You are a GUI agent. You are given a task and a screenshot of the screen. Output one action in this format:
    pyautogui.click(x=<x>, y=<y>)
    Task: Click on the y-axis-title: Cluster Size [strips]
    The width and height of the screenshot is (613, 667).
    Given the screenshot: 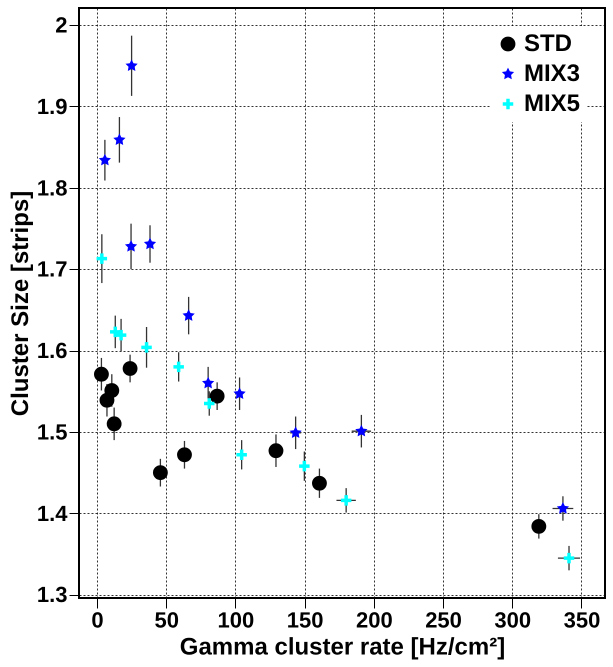 What is the action you would take?
    pyautogui.click(x=20, y=303)
    